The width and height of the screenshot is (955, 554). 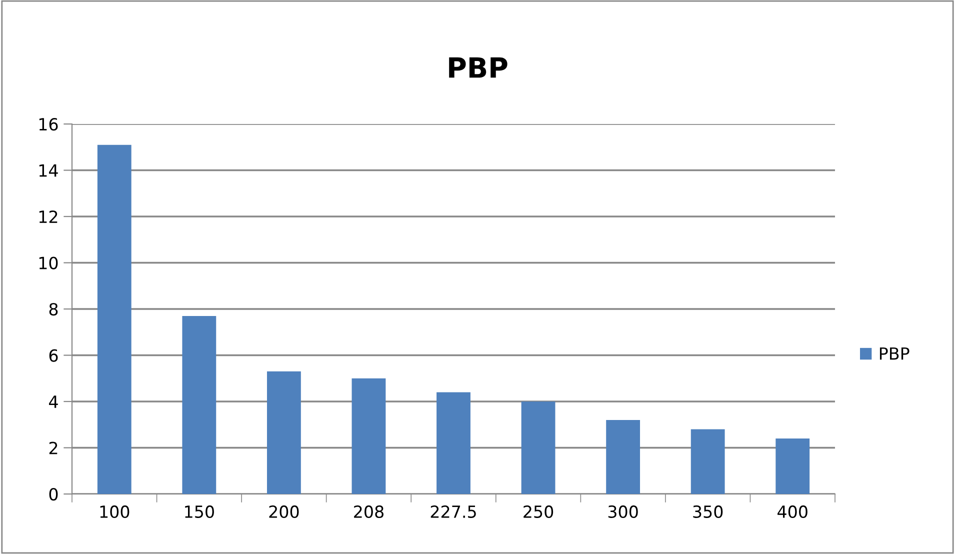 I want to click on x-tick-label: 150, so click(x=199, y=511).